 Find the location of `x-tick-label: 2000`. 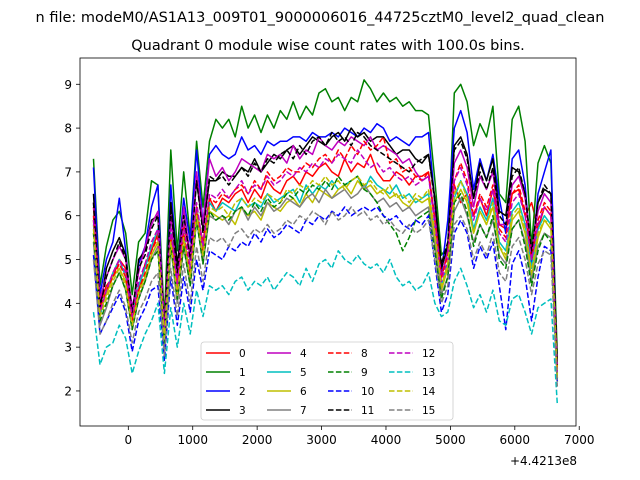

x-tick-label: 2000 is located at coordinates (257, 440).